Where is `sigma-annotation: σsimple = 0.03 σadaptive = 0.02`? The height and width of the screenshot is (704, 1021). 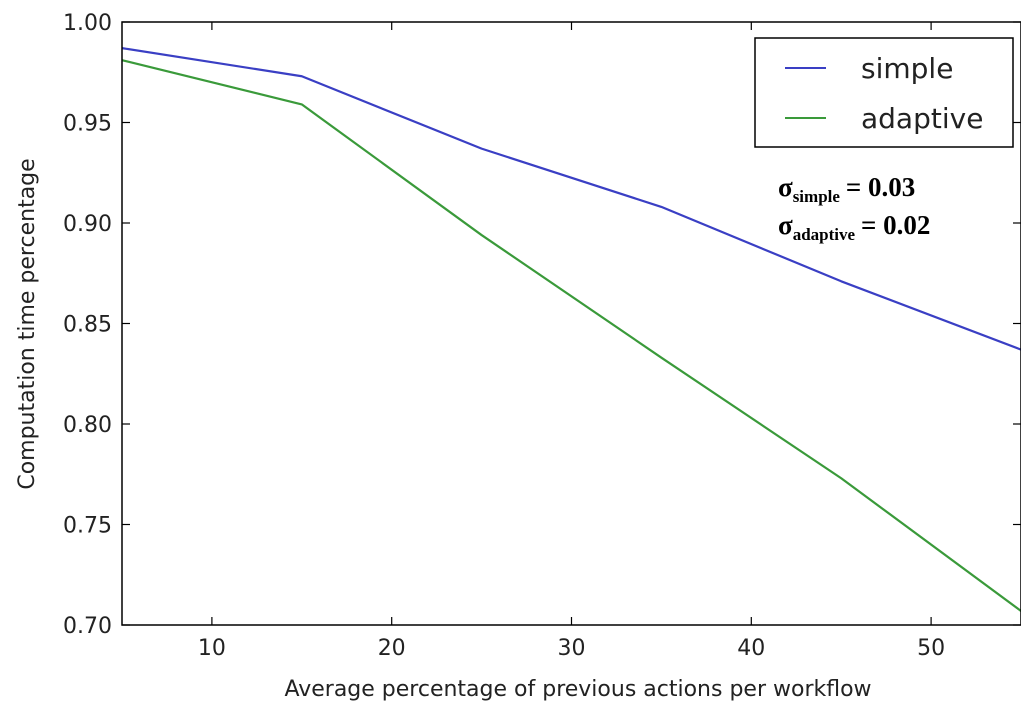 sigma-annotation: σsimple = 0.03 σadaptive = 0.02 is located at coordinates (854, 208).